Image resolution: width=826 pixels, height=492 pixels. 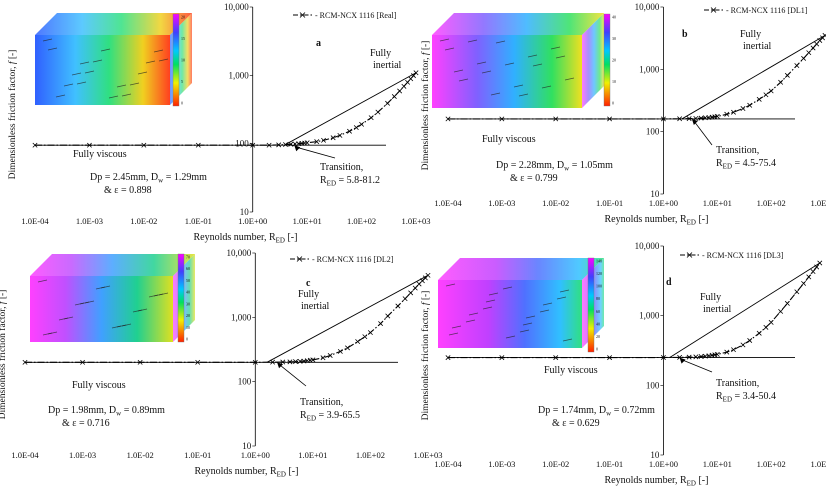 I want to click on parameter-porosity: & ε = 0.629, so click(x=576, y=423).